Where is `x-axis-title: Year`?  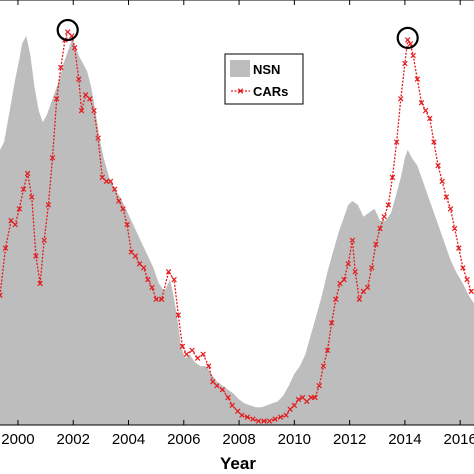 x-axis-title: Year is located at coordinates (238, 463).